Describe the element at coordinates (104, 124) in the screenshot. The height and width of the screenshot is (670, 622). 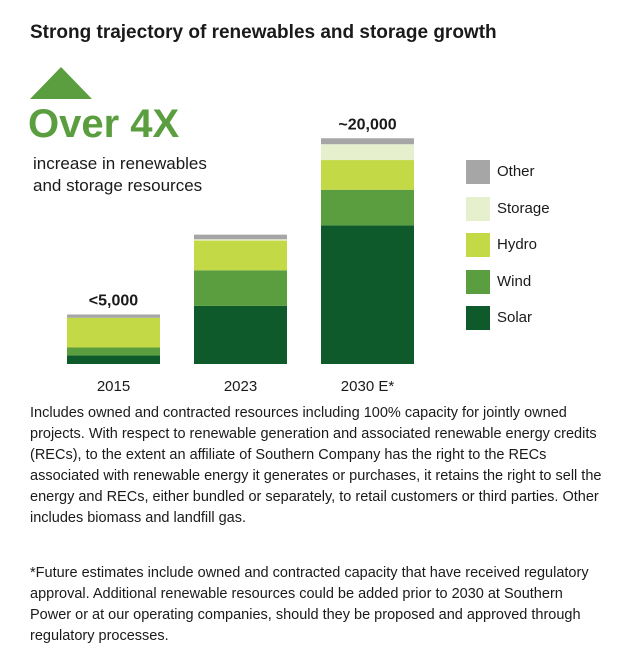
I see `headline: Over 4X` at that location.